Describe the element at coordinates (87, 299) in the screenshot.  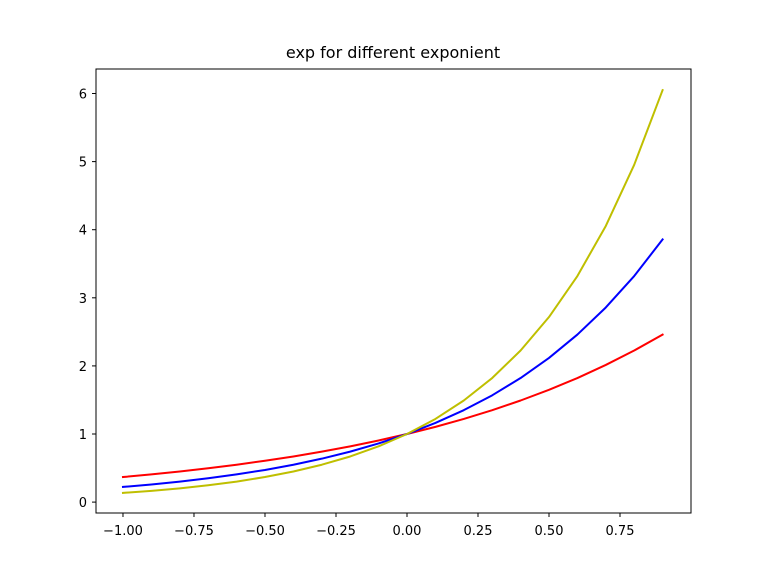
I see `y-axis: 0 1 2 3 4 5 6` at that location.